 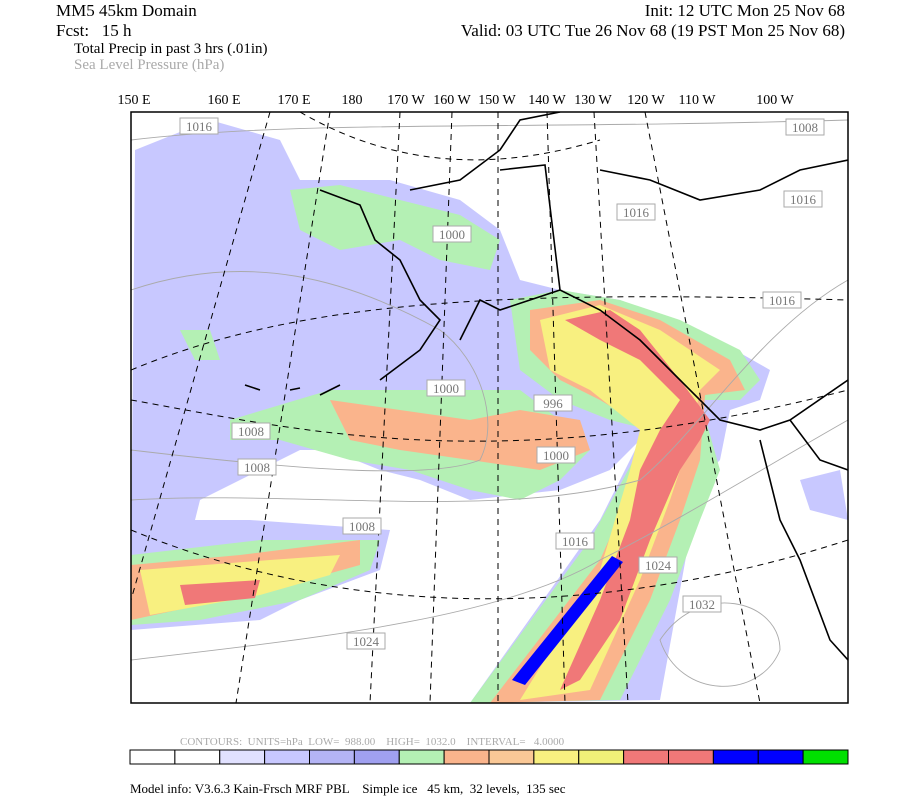 What do you see at coordinates (745, 10) in the screenshot?
I see `init-time: Init: 12 UTC Mon 25 Nov 68` at bounding box center [745, 10].